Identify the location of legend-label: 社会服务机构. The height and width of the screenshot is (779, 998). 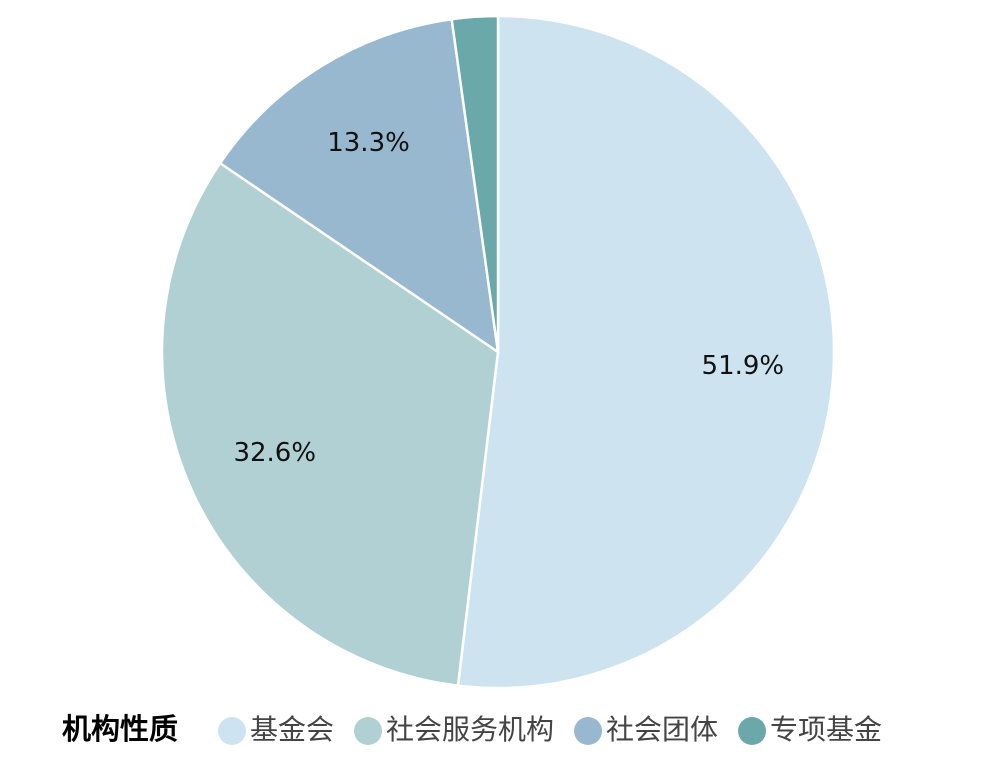
(470, 729).